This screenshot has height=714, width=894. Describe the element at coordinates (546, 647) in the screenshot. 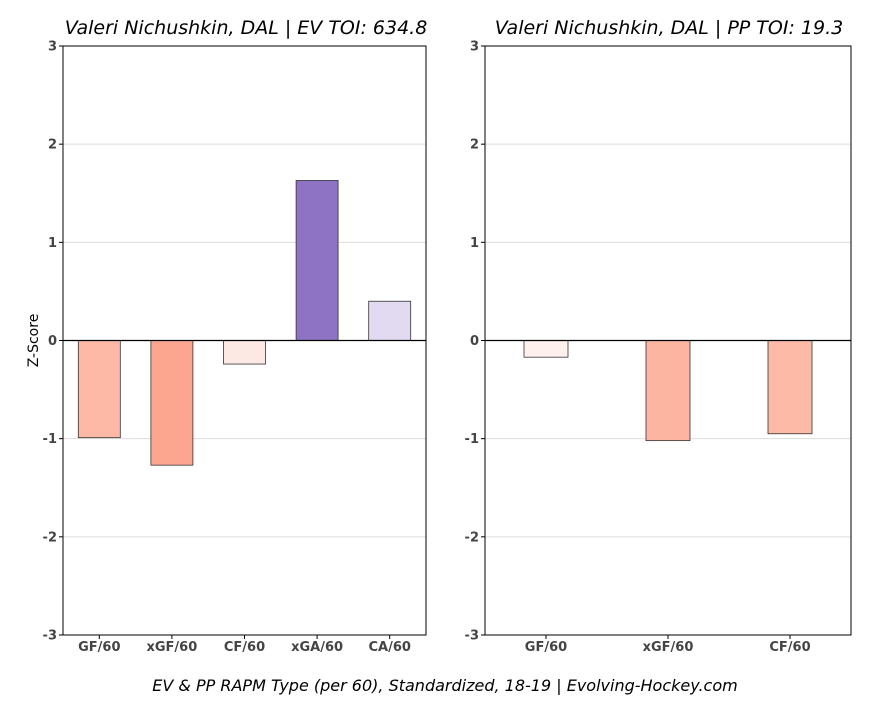

I see `pp-xtick-label: GF/60` at that location.